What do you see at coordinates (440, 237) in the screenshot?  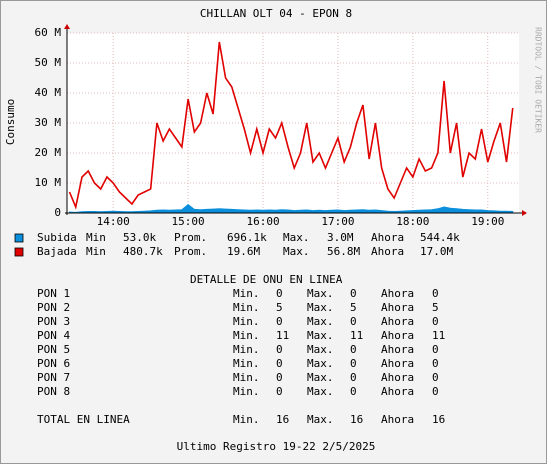 I see `legend-stat-value: 544.4k` at bounding box center [440, 237].